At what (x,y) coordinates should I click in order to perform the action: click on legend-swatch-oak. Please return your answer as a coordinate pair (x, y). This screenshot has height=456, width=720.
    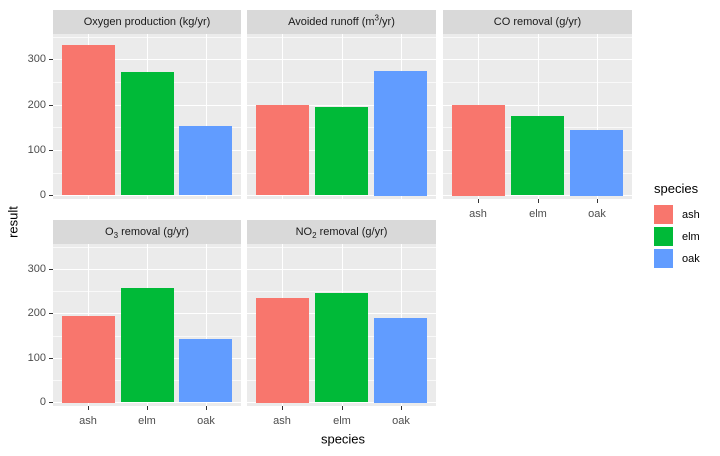
    Looking at the image, I should click on (663, 258).